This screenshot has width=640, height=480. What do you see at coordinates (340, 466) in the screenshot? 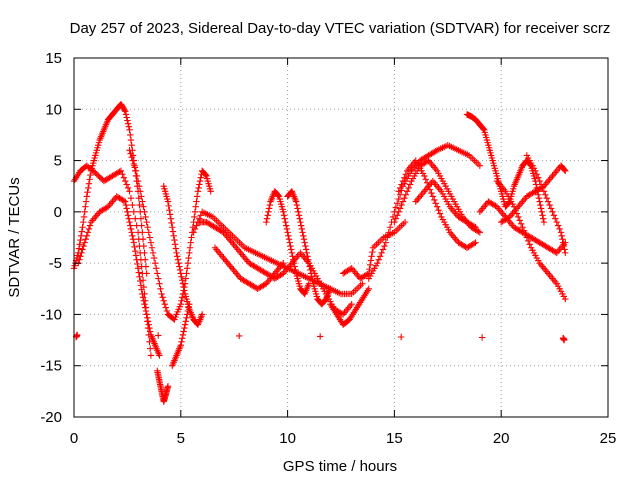
I see `x-axis-title: GPS time / hours` at bounding box center [340, 466].